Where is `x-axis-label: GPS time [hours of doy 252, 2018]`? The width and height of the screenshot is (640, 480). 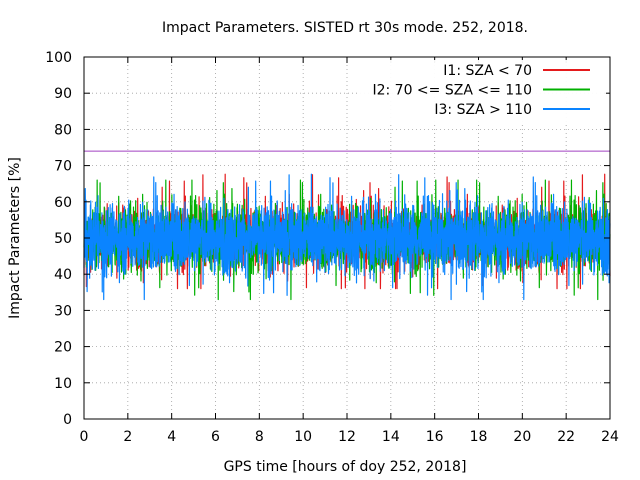
x-axis-label: GPS time [hours of doy 252, 2018] is located at coordinates (345, 467).